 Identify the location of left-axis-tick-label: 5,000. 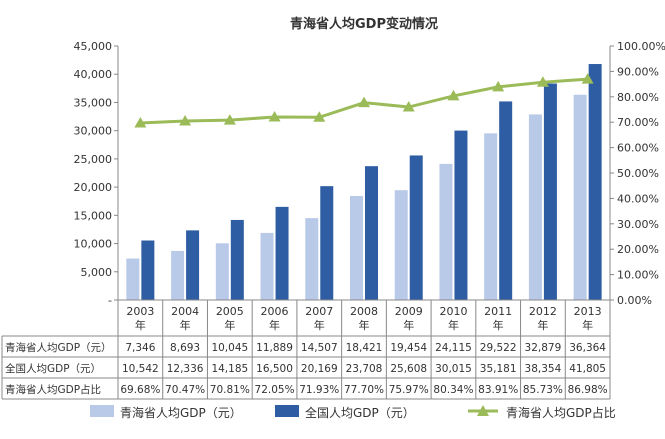
(97, 272).